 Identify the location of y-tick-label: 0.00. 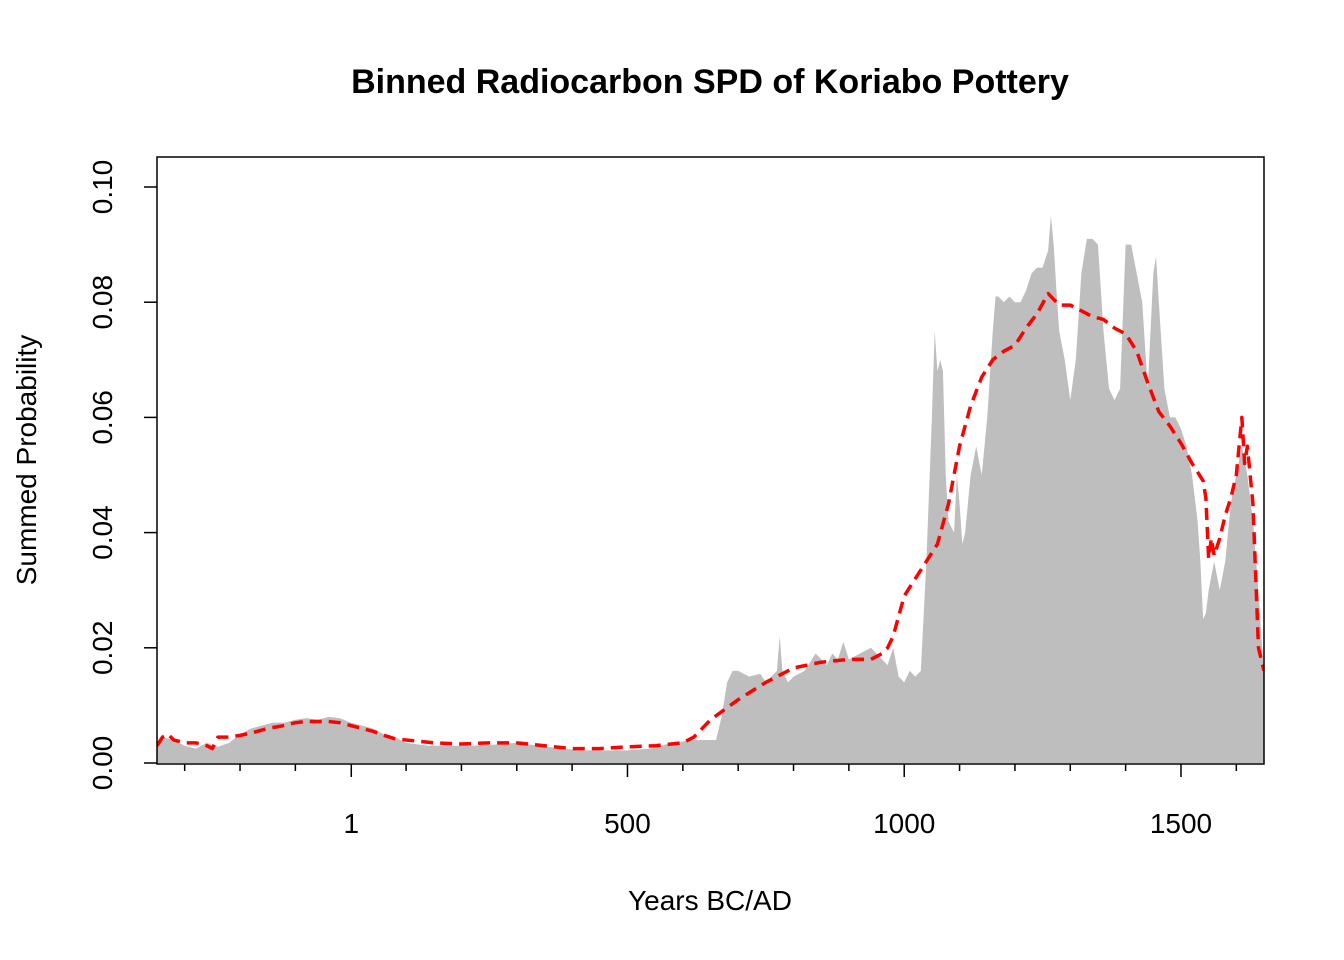
(102, 763).